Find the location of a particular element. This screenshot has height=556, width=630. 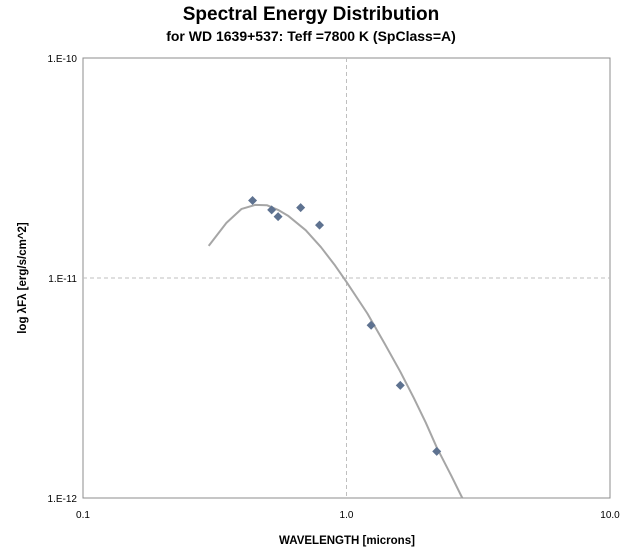

y-tick-label: 1.E-11 is located at coordinates (62, 279).